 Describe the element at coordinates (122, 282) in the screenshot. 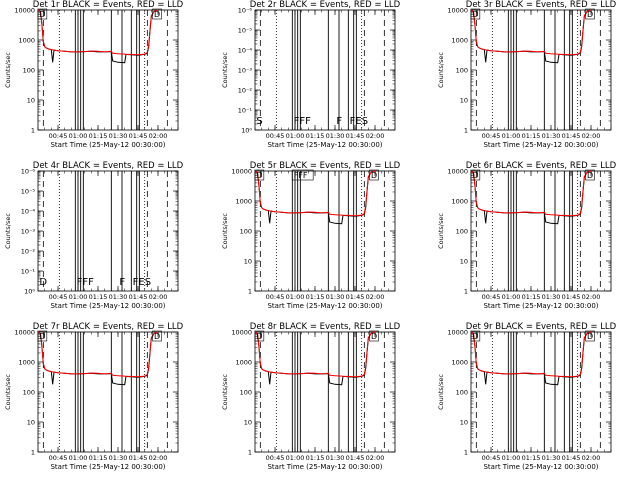

I see `annotation-label: F` at that location.